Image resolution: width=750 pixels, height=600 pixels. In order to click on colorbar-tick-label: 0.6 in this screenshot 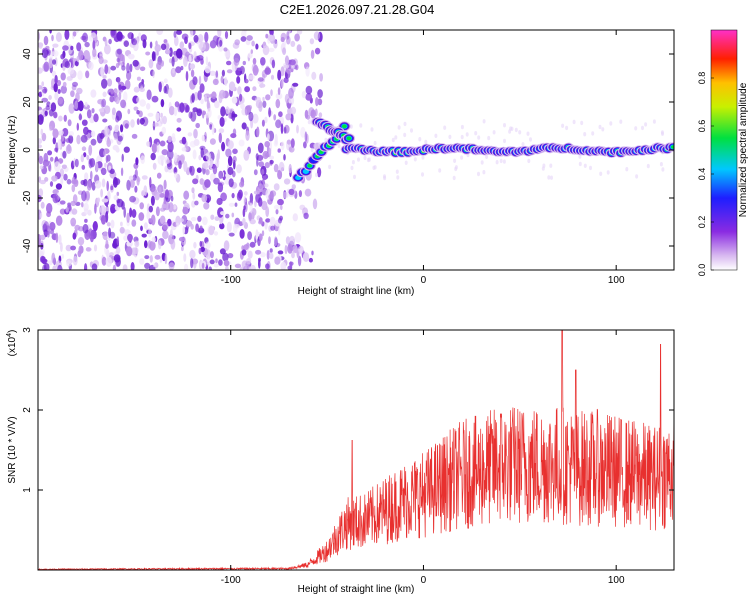, I will do `click(702, 126)`.